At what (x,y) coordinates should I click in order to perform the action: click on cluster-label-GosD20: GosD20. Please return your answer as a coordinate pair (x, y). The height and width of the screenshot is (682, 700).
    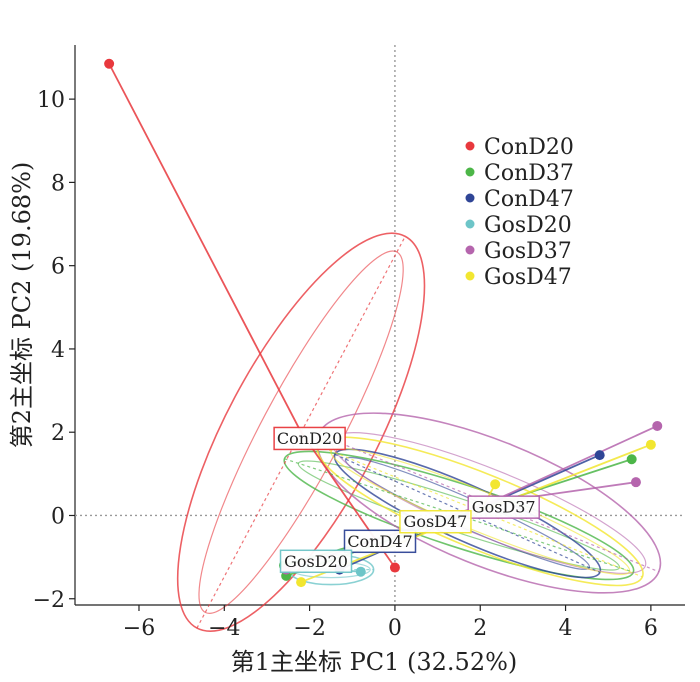
    Looking at the image, I should click on (316, 561).